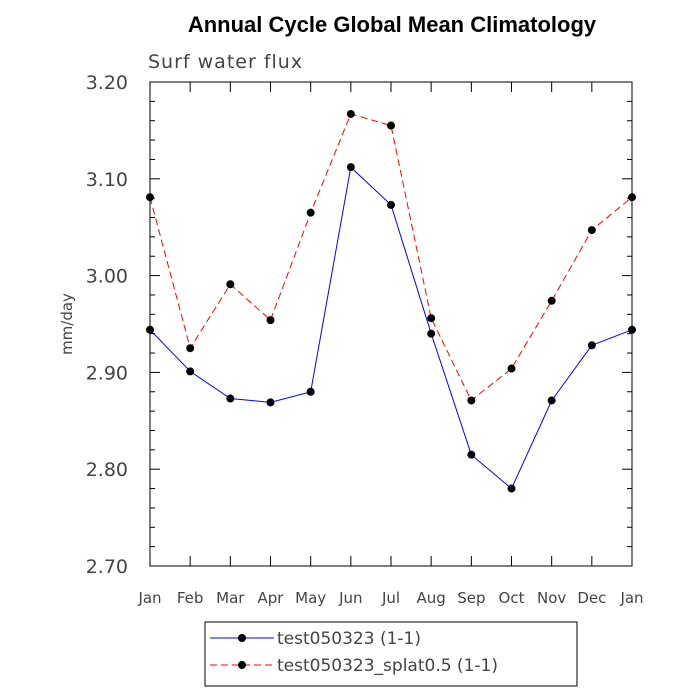  What do you see at coordinates (107, 373) in the screenshot?
I see `y-tick-label: 2.90` at bounding box center [107, 373].